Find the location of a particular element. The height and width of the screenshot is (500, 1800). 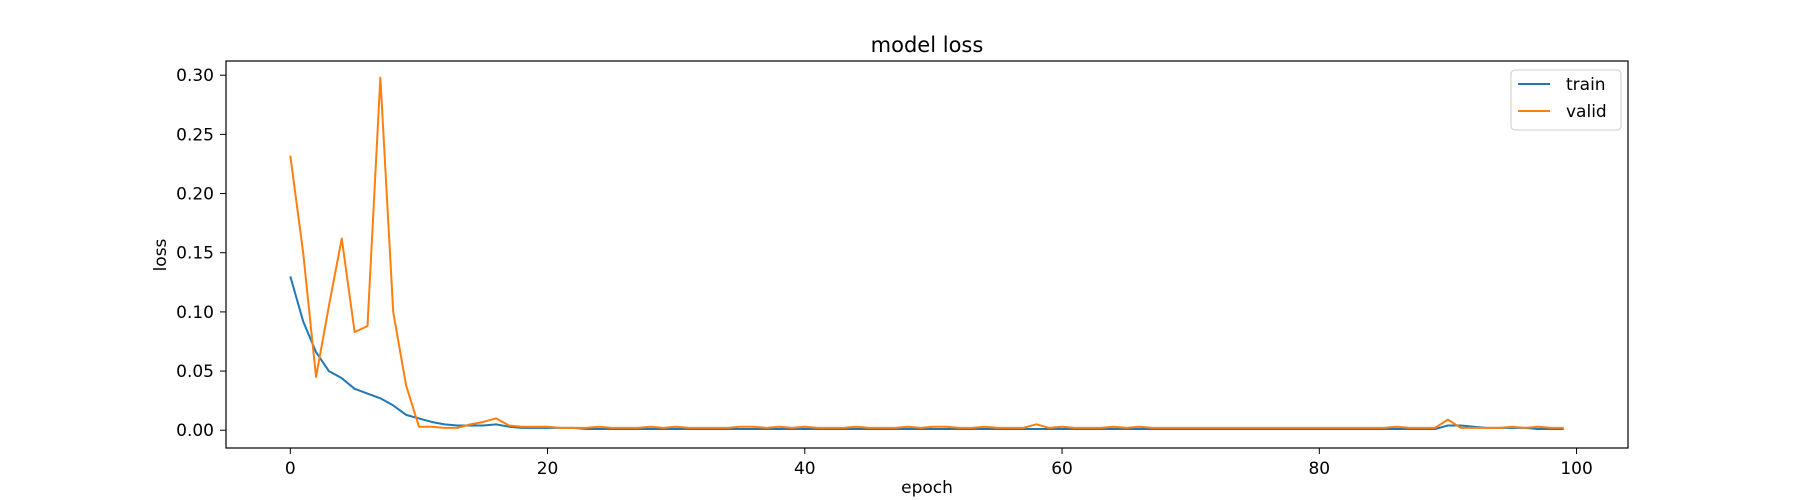

x-tick-label: 60 is located at coordinates (1062, 469).